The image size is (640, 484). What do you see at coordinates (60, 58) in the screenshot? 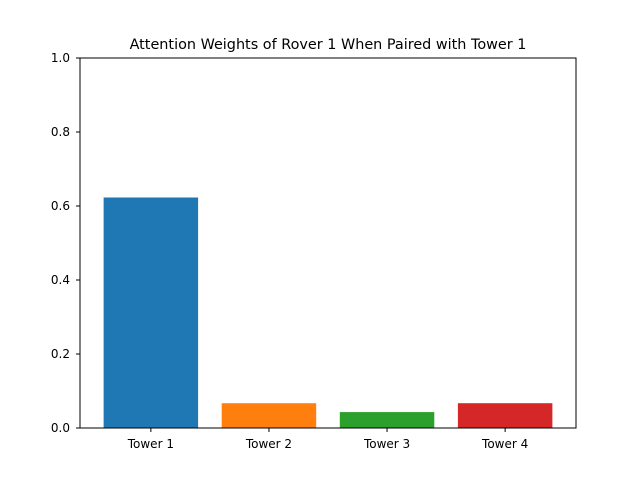
I see `y-tick-label: 1.0` at bounding box center [60, 58].